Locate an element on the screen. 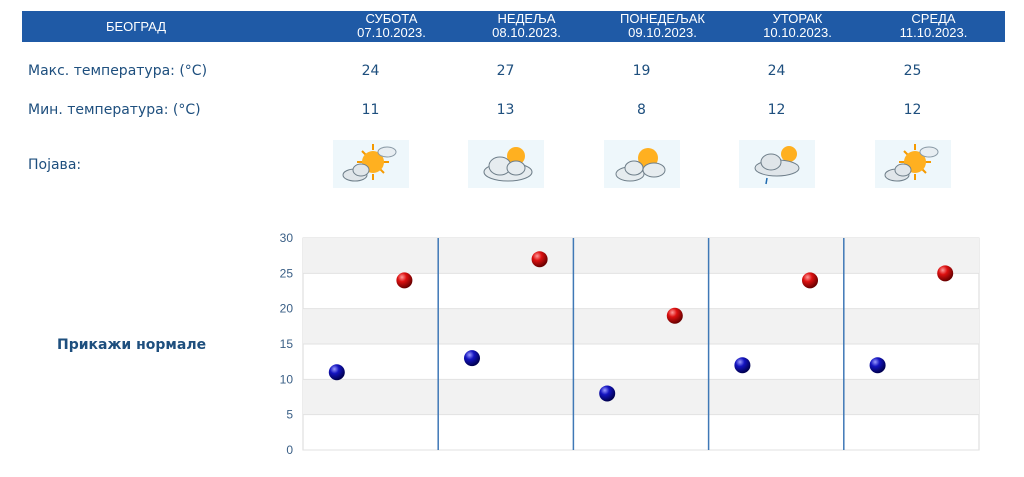  day-header-5: СРЕДА 11.10.2023. is located at coordinates (933, 26).